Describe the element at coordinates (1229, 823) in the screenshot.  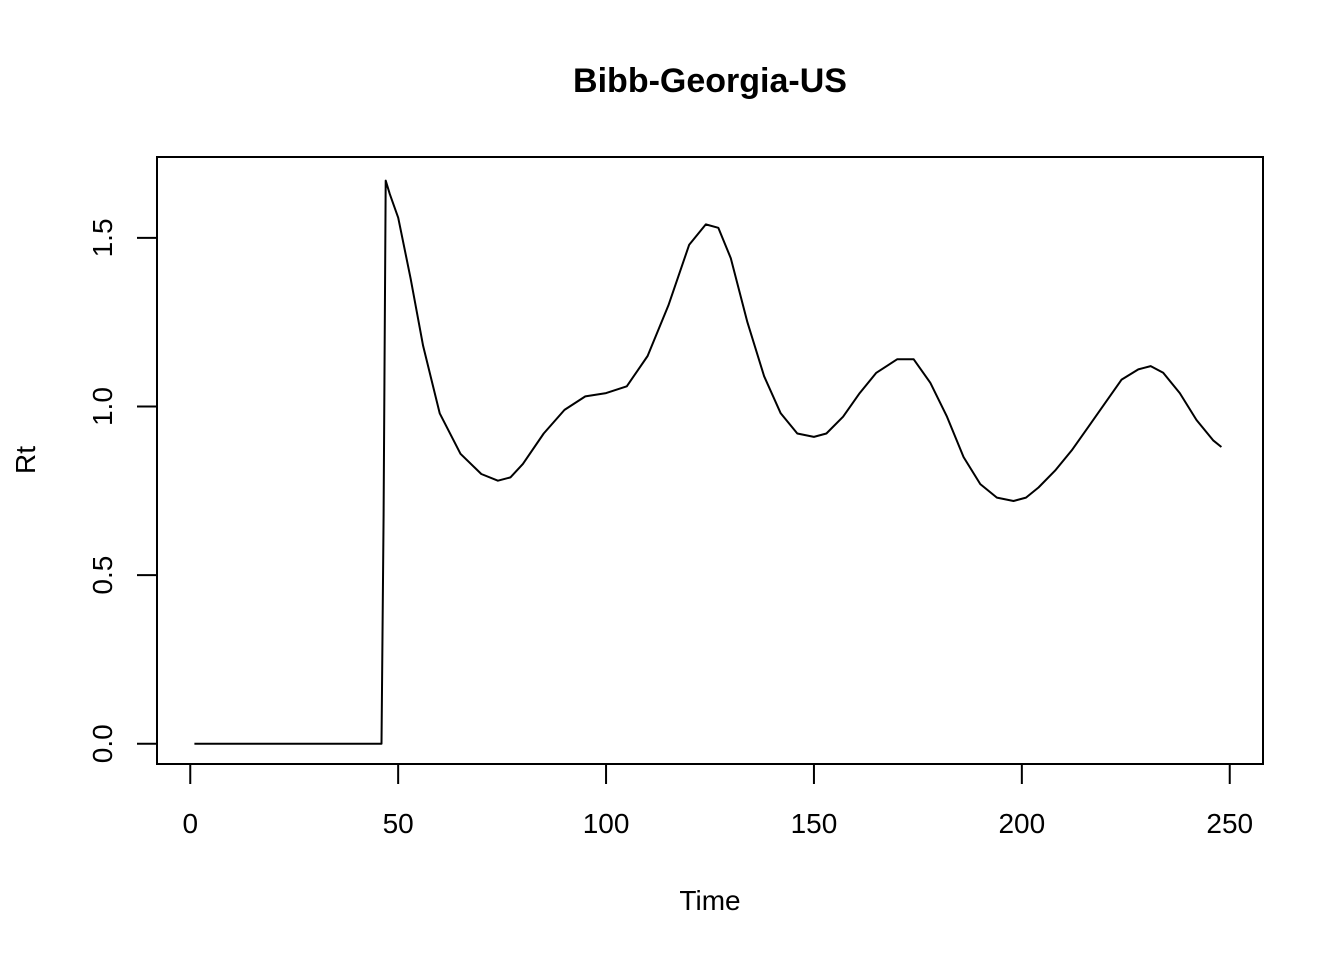
I see `x-tick-label: 250` at that location.